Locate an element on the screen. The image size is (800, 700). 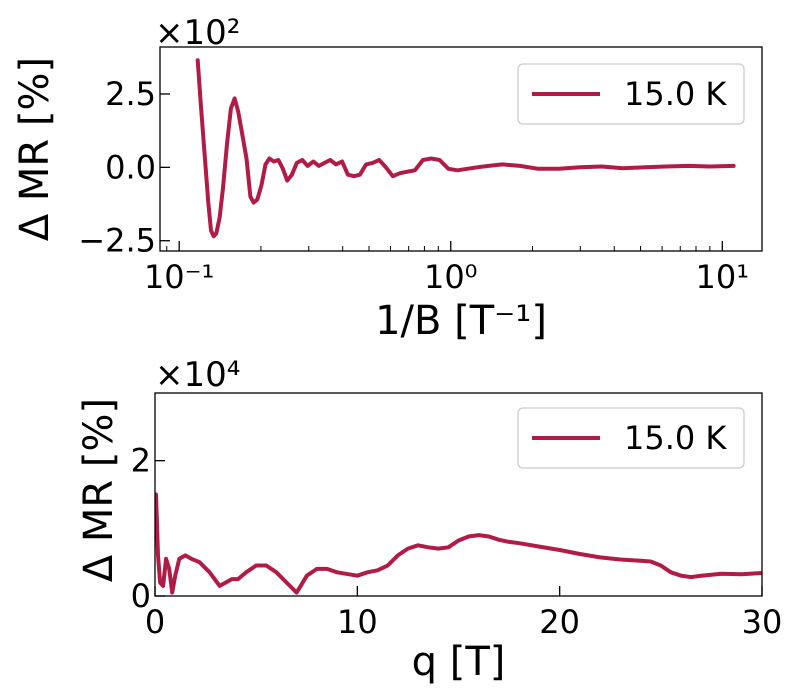
y-tick-label-3: −2.5 is located at coordinates (117, 241).